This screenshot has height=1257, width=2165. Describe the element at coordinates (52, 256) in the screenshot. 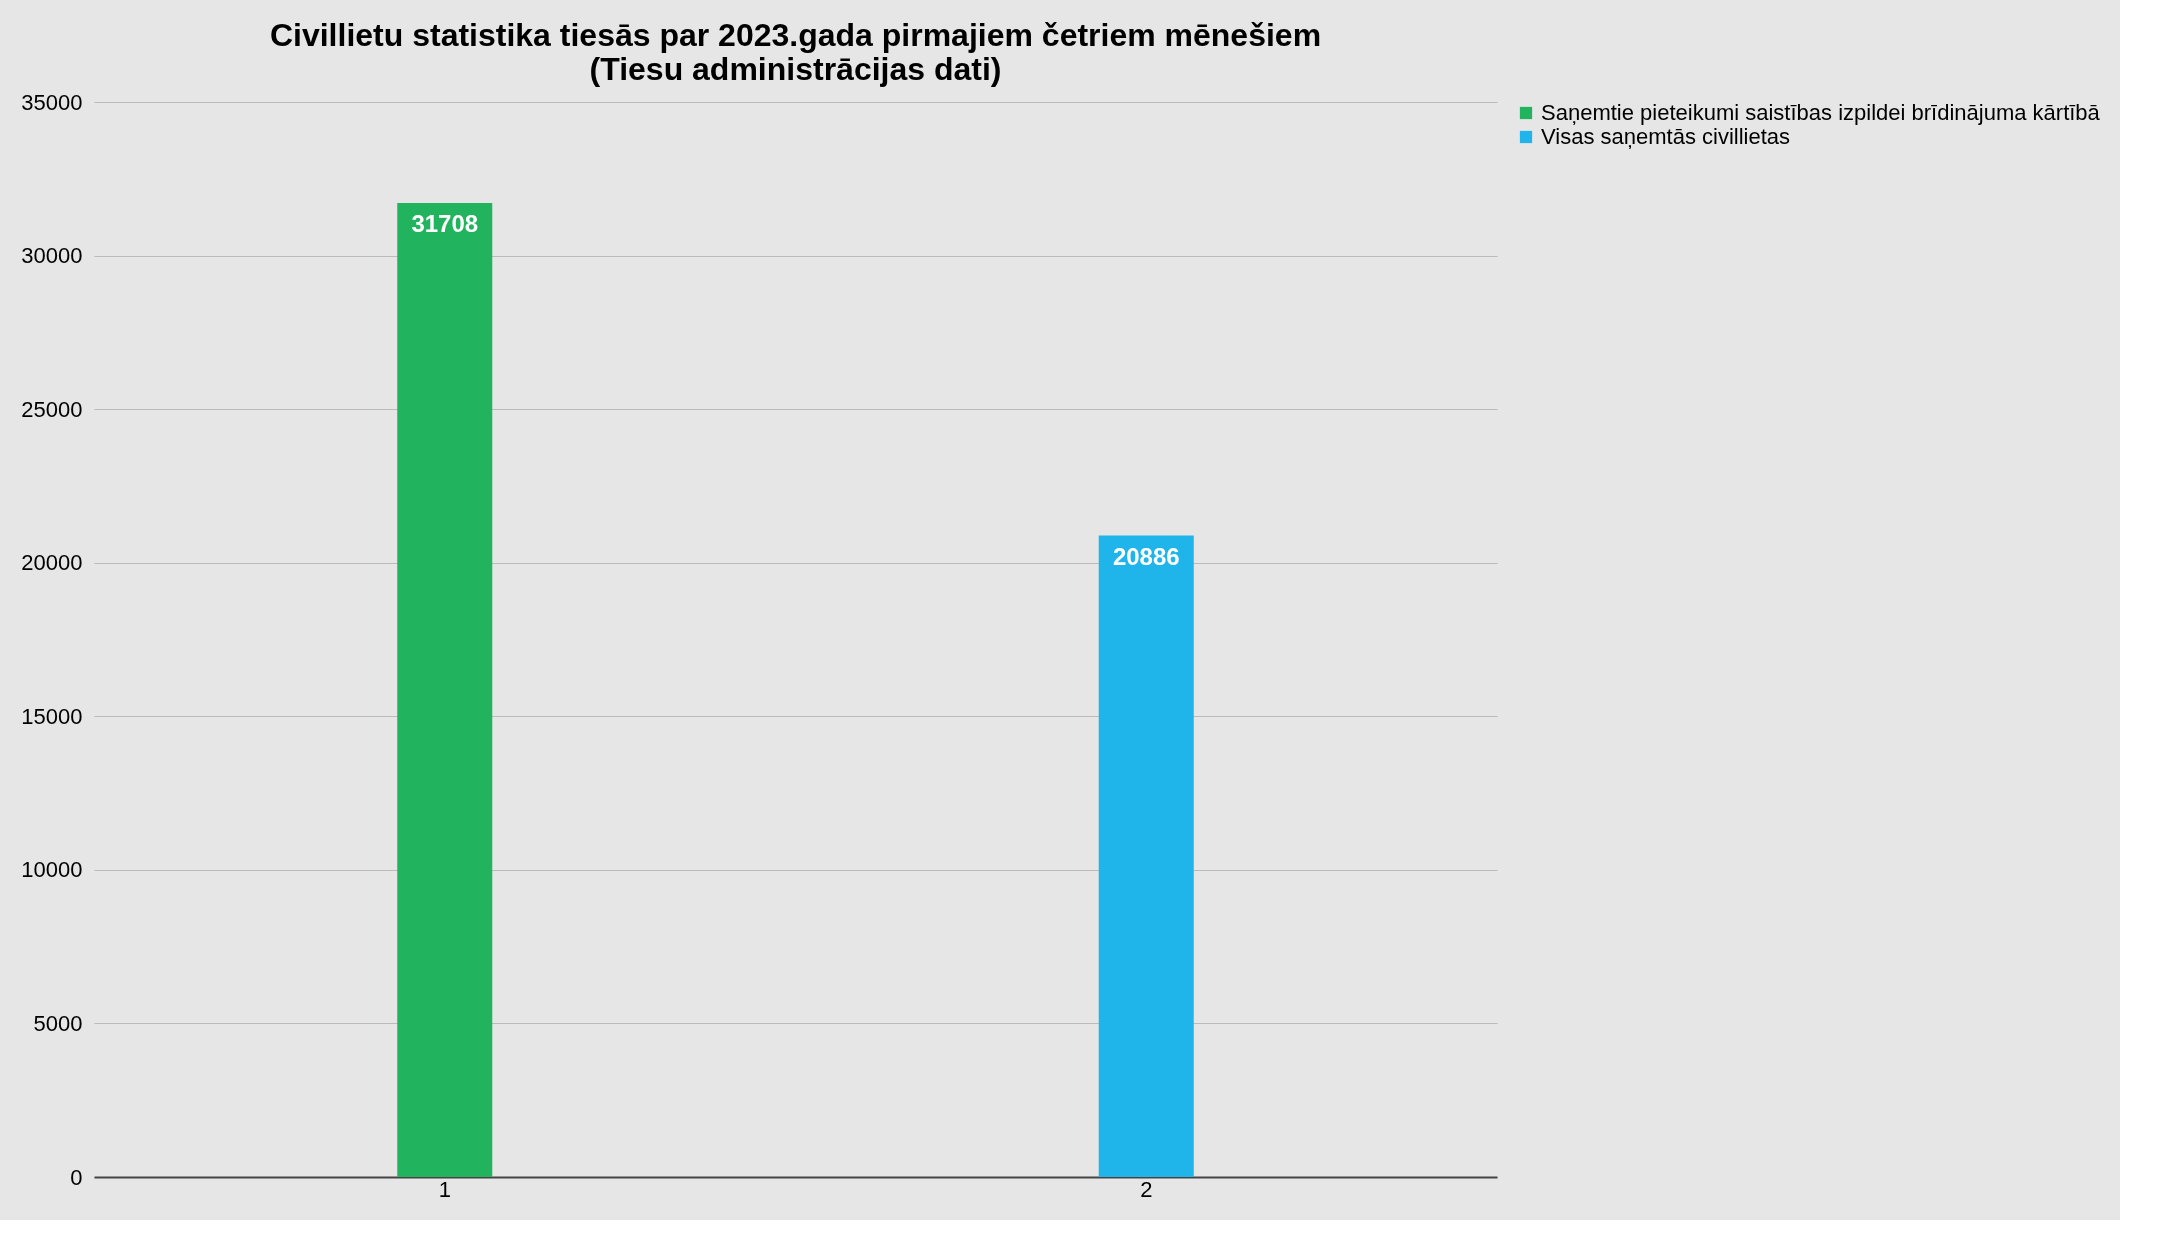

I see `y-tick-label: 30000` at that location.